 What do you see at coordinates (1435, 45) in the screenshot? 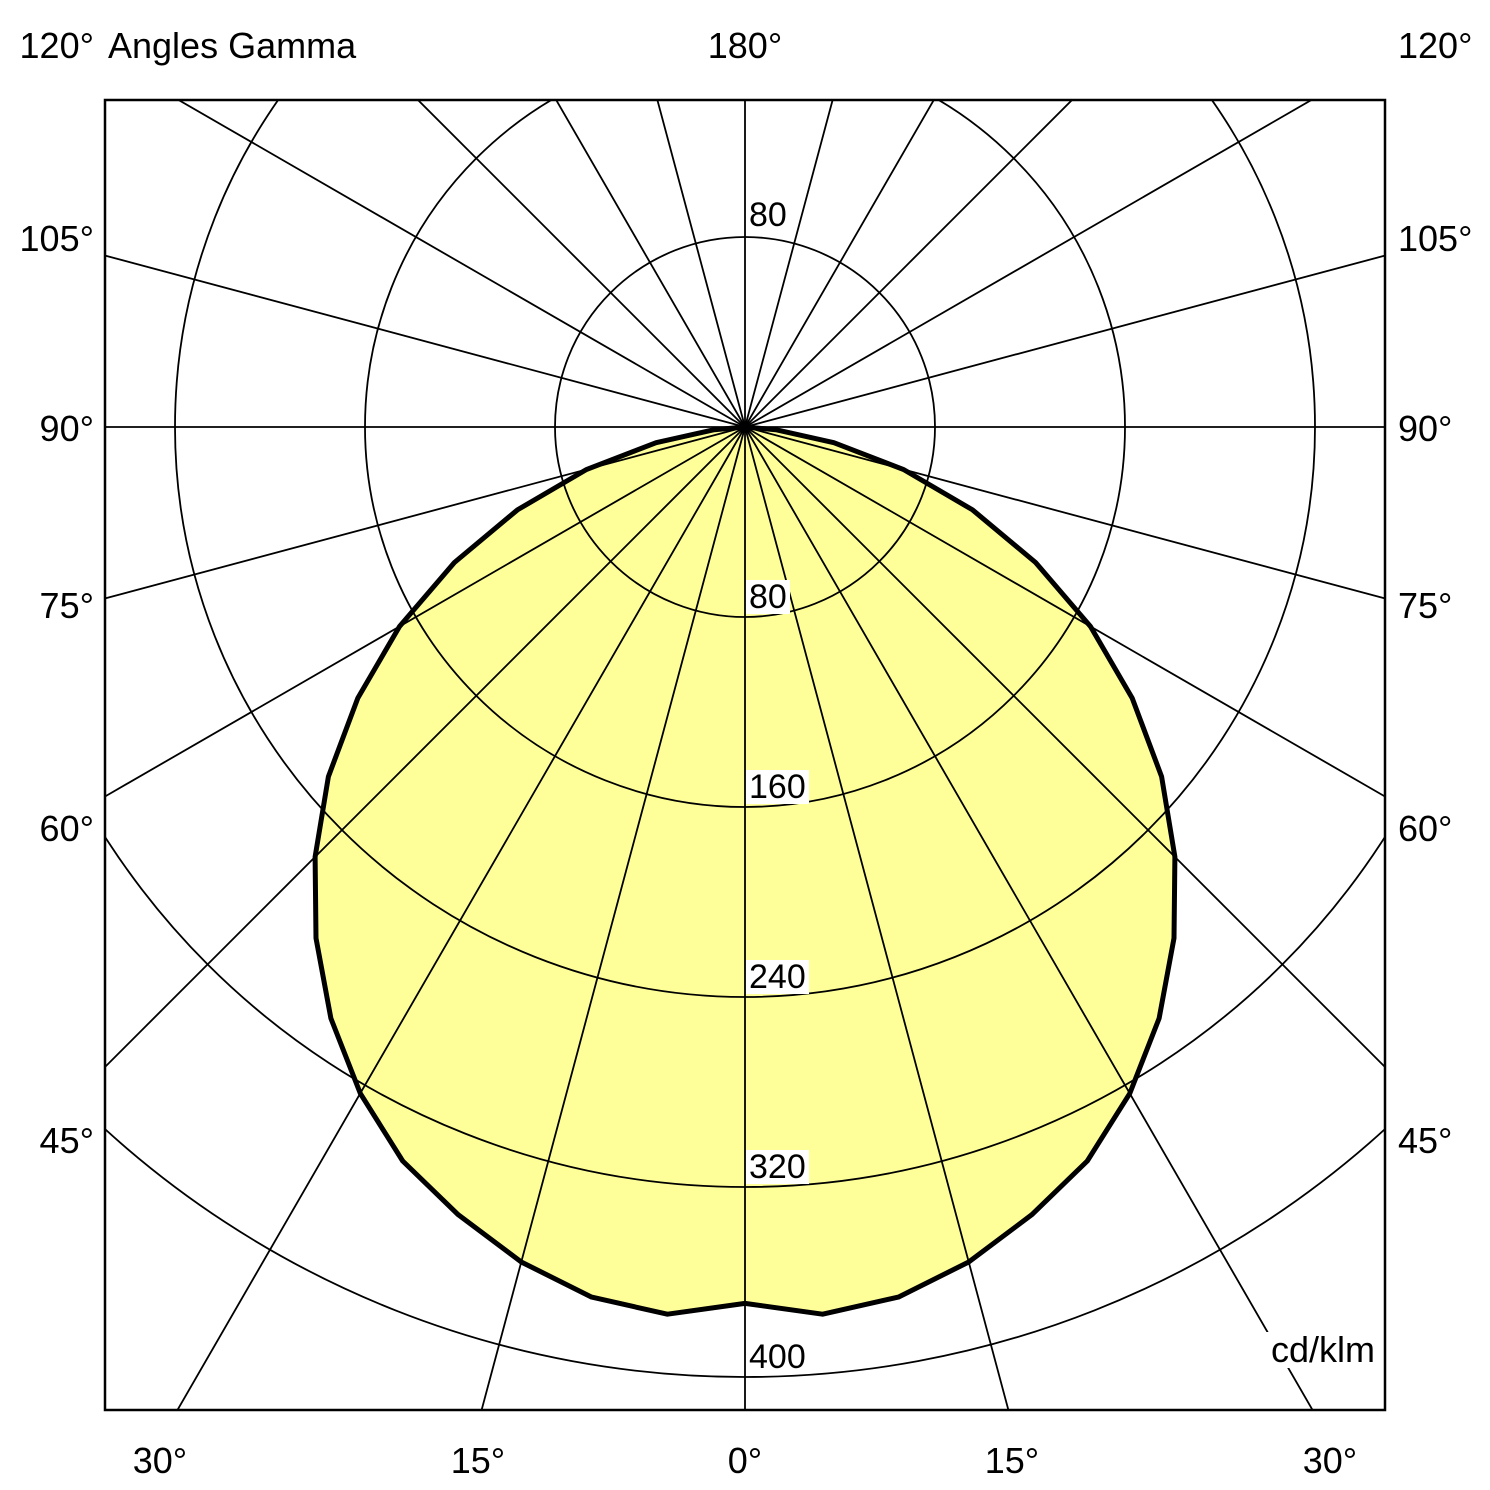
I see `gamma-label-right-120: 120°` at bounding box center [1435, 45].